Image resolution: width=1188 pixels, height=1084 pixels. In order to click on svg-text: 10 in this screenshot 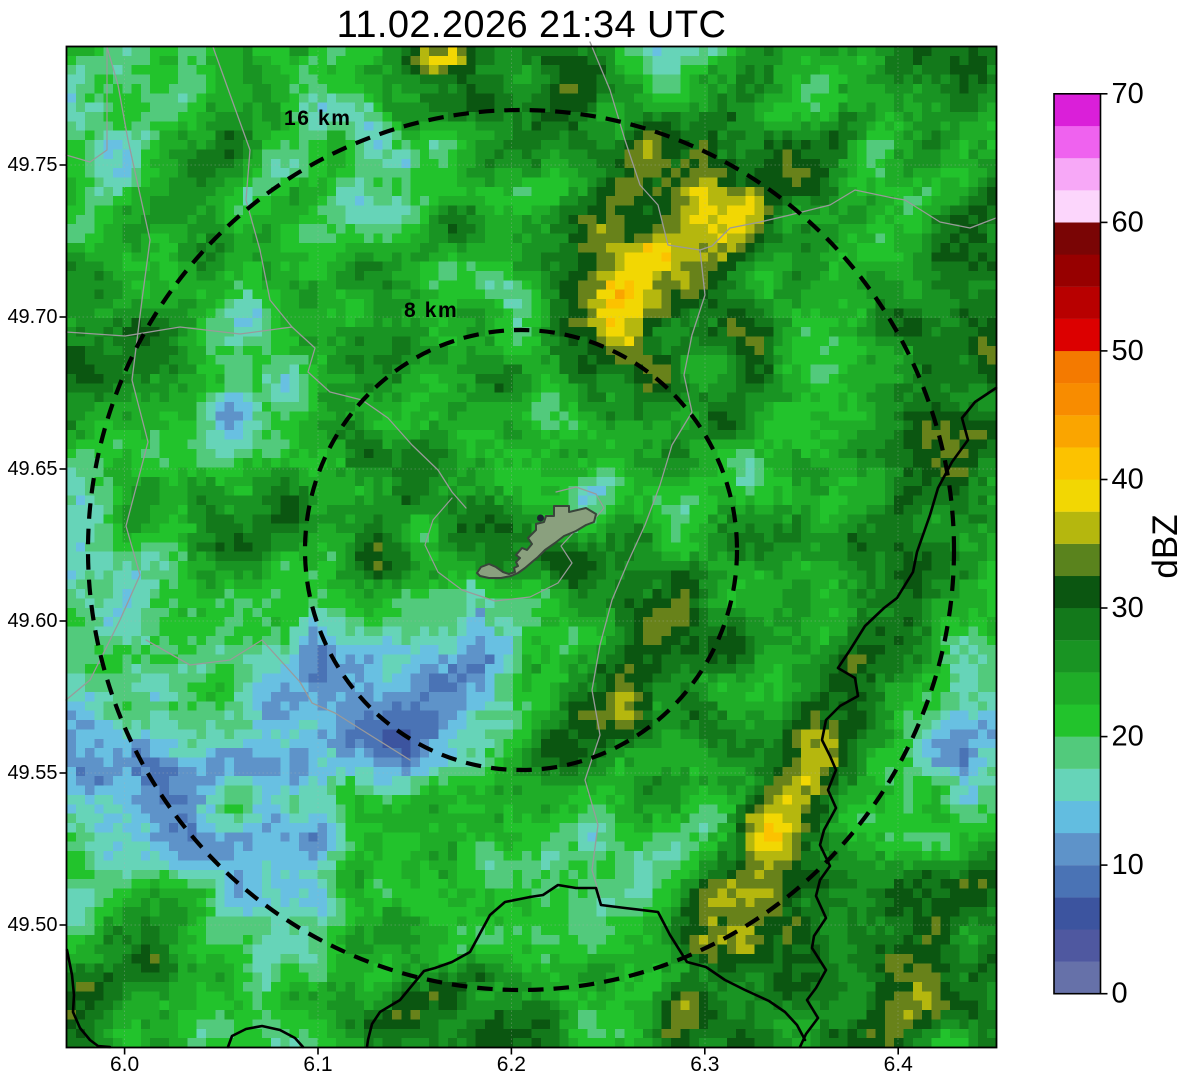, I will do `click(1128, 865)`.